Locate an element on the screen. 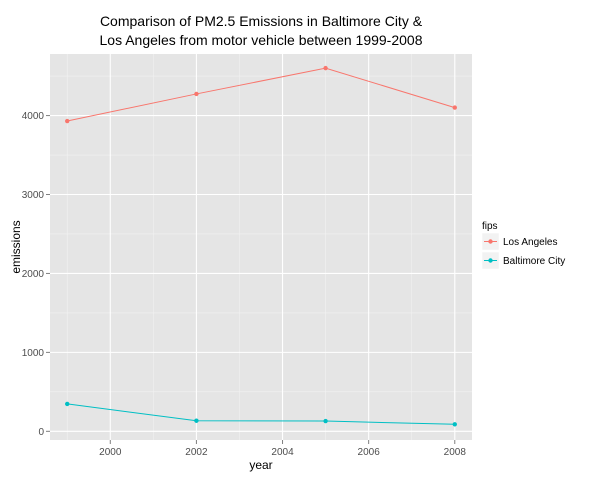 The image size is (600, 480). x-tick-label: 2000 is located at coordinates (110, 452).